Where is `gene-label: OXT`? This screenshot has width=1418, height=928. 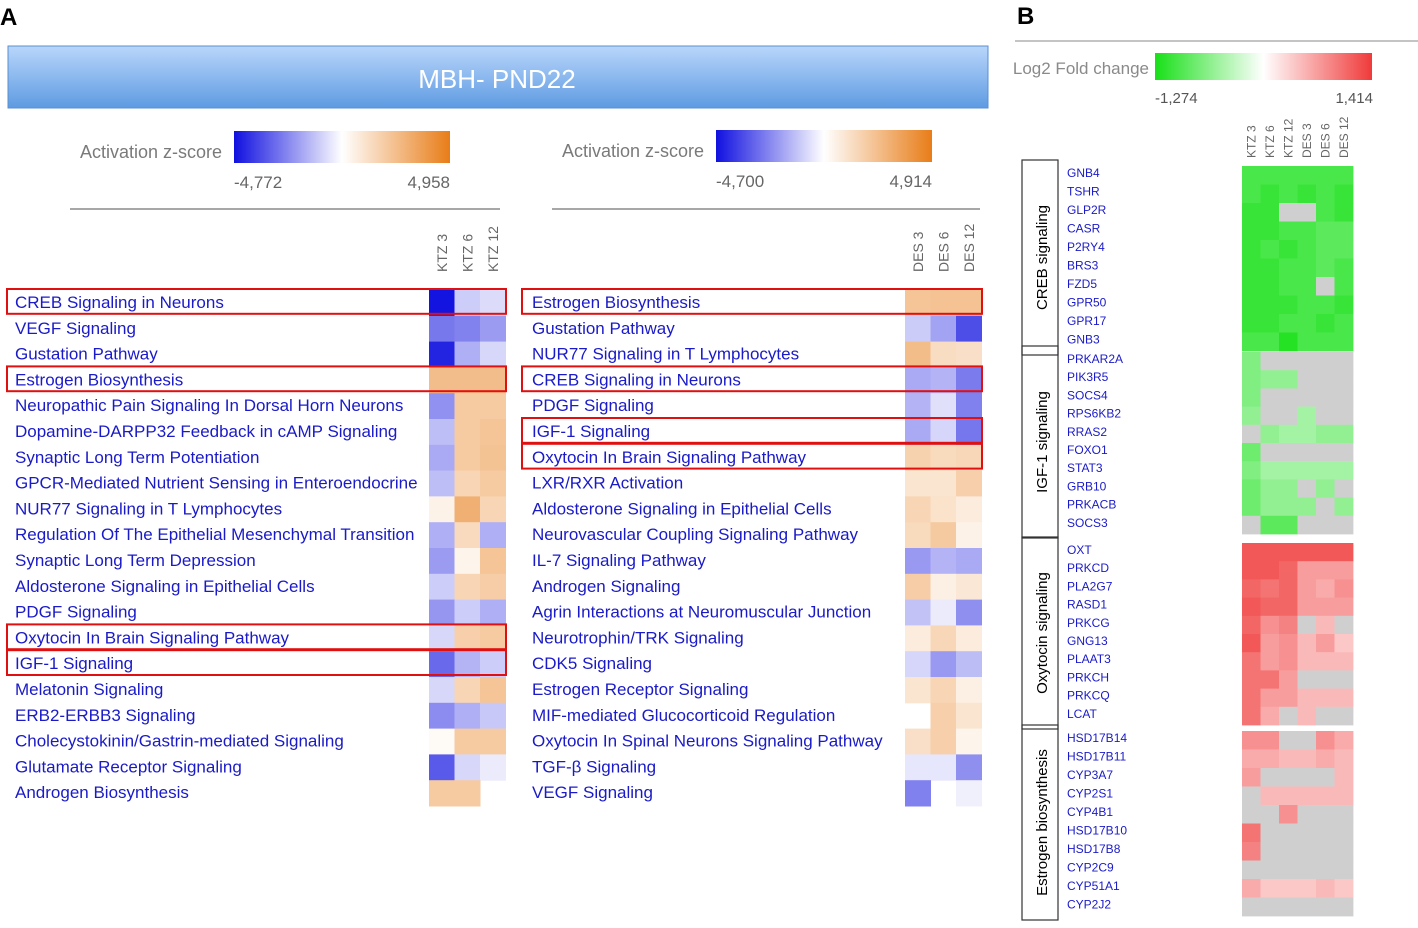 gene-label: OXT is located at coordinates (1079, 550).